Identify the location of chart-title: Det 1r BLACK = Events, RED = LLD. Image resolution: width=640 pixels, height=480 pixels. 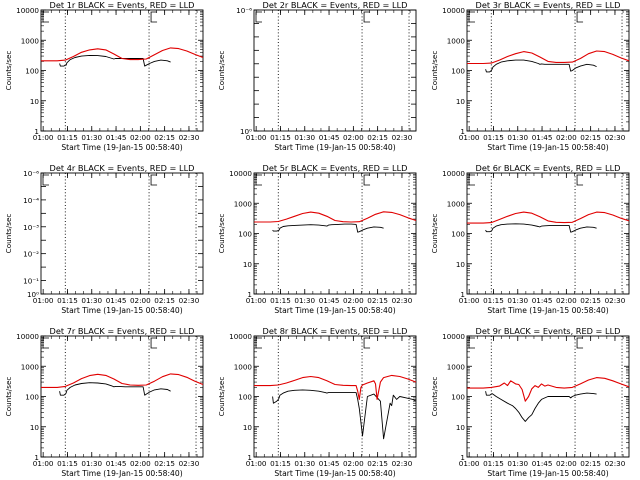
(122, 5).